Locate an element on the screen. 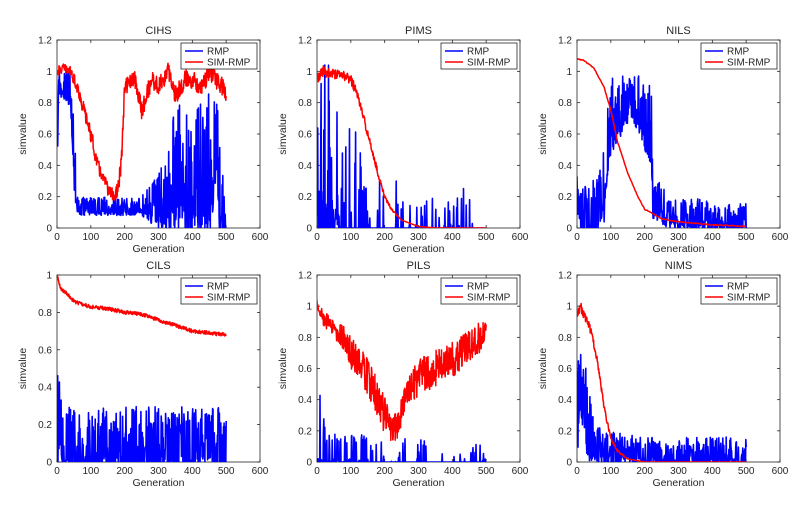 The image size is (810, 517). chart-title: CILS is located at coordinates (158, 266).